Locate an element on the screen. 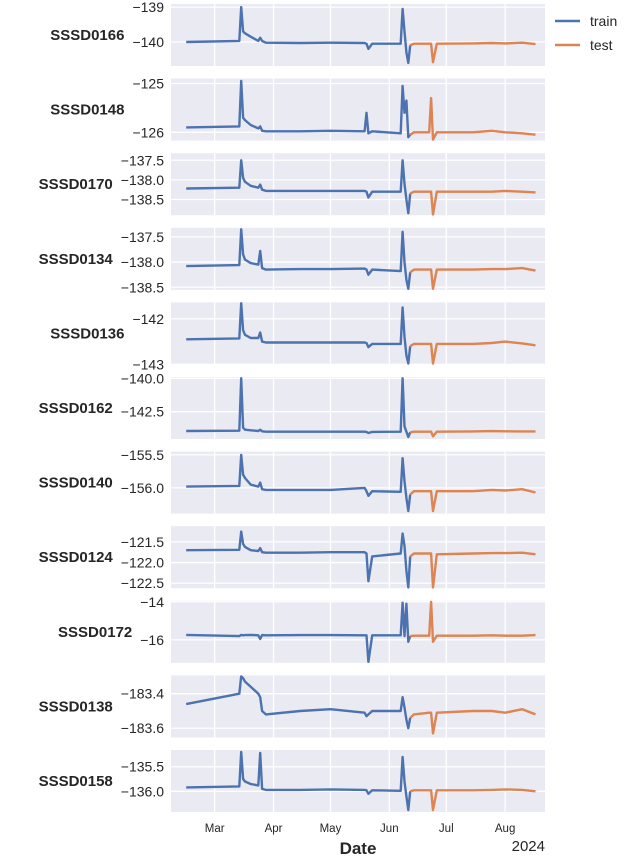 The image size is (640, 864). x-tick-label: Jul is located at coordinates (446, 829).